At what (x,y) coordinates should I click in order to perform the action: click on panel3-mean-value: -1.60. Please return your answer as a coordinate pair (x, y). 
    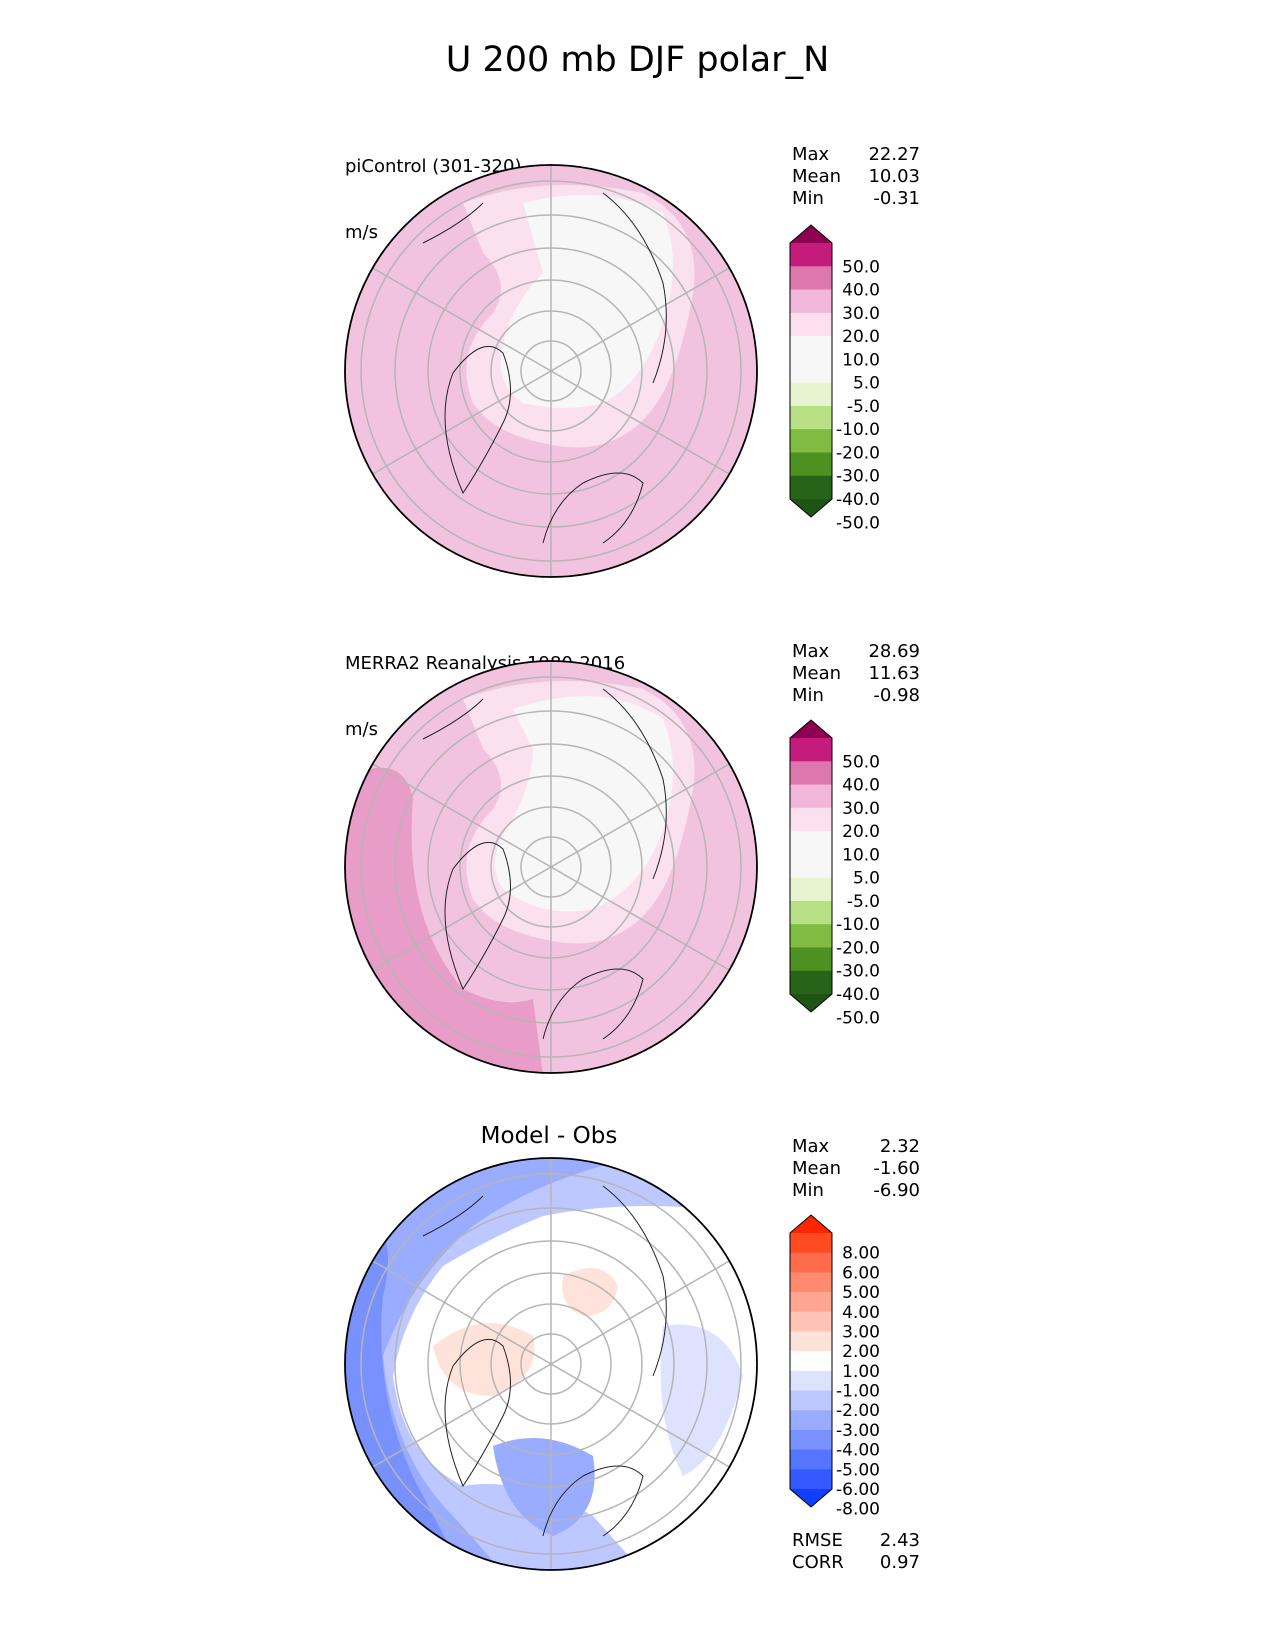
    Looking at the image, I should click on (896, 1168).